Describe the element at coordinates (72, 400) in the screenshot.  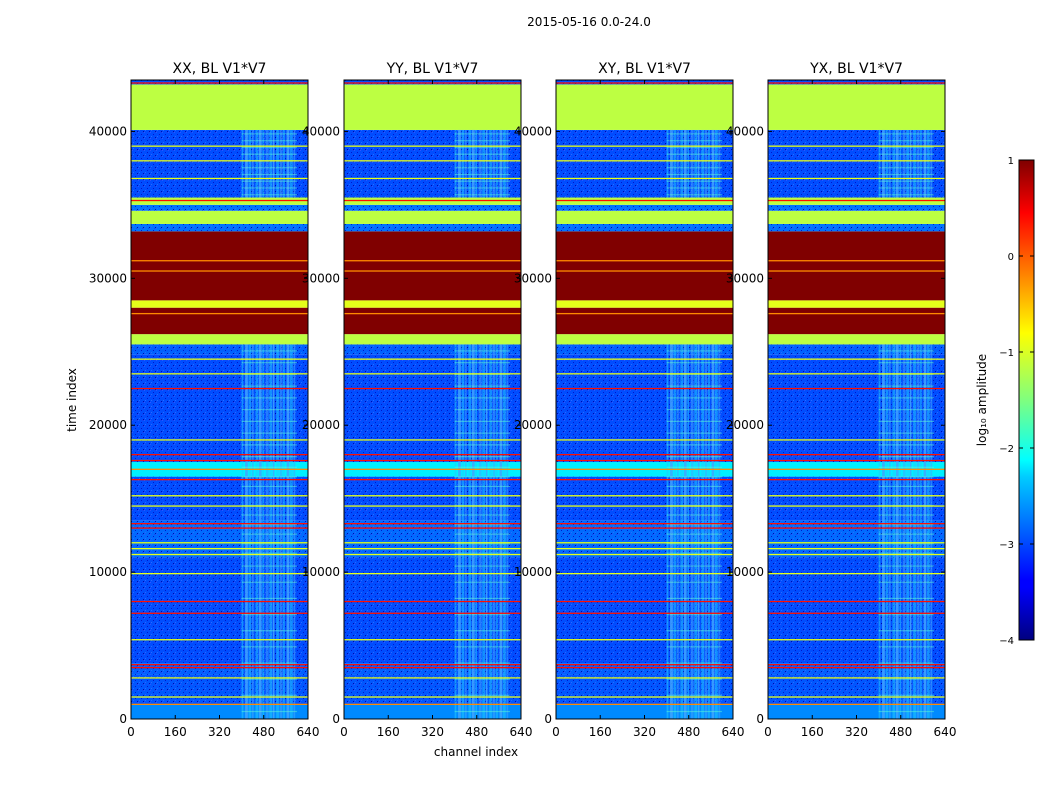
I see `y-axis-label: time index` at that location.